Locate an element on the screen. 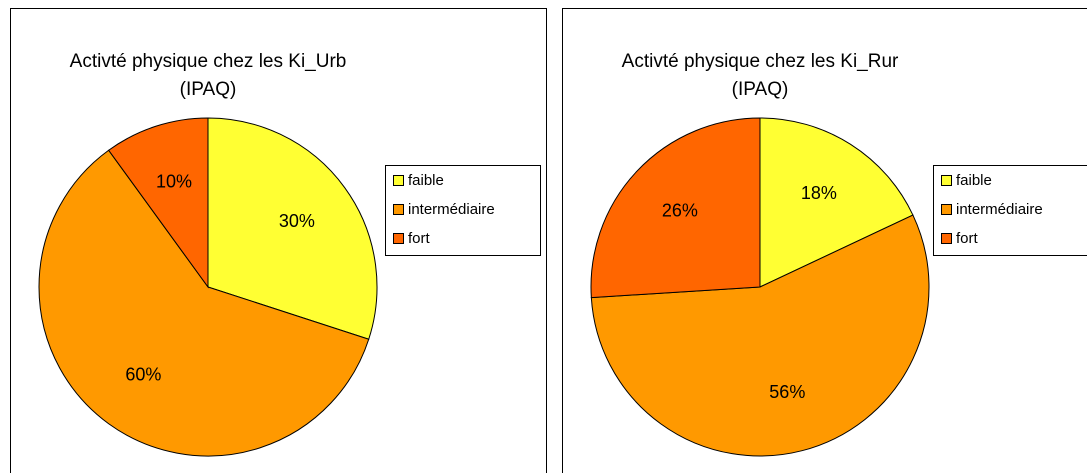  chart-title: Activté physique chez les Ki_Urb is located at coordinates (208, 61).